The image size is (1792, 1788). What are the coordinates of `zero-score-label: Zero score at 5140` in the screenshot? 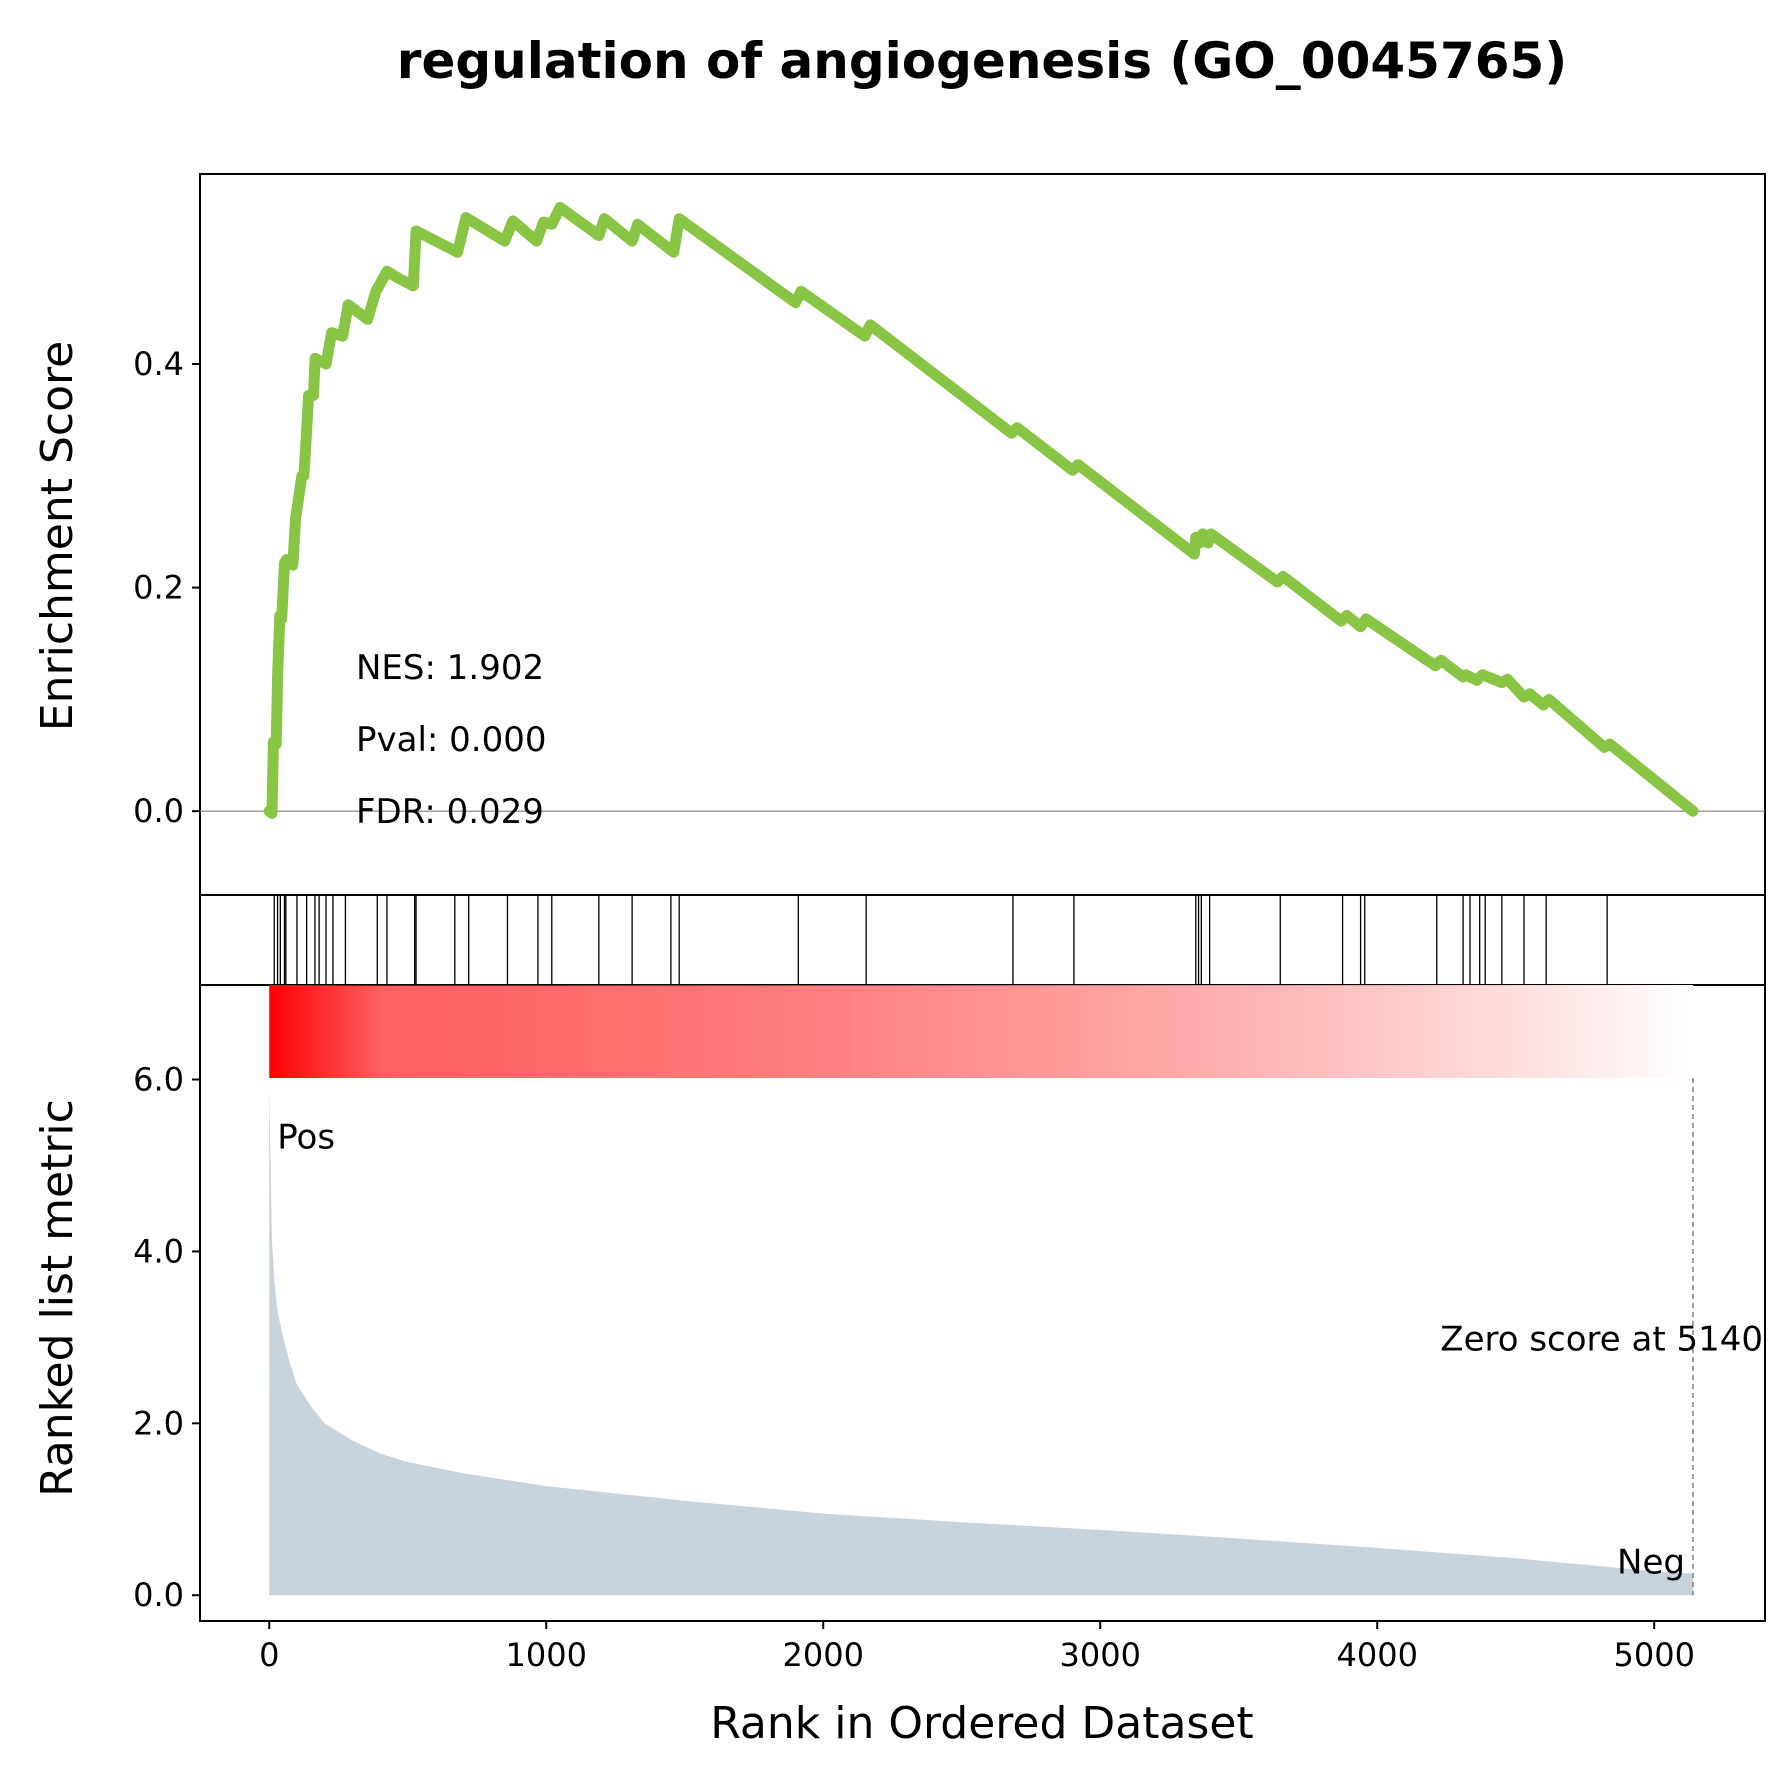 It's located at (1601, 1339).